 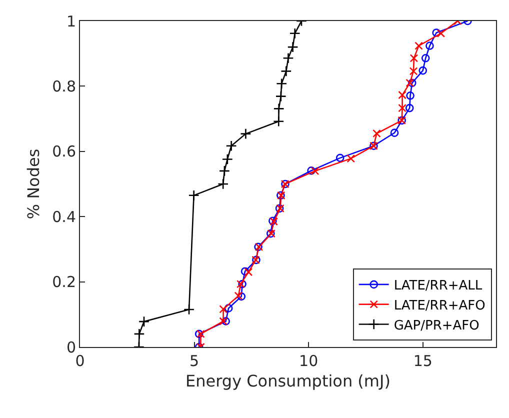 What do you see at coordinates (71, 347) in the screenshot?
I see `y-tick-label: 0` at bounding box center [71, 347].